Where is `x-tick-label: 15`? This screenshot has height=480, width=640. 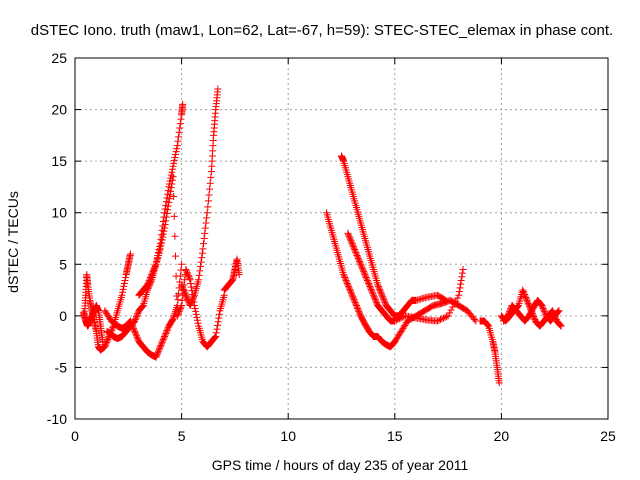
x-tick-label: 15 is located at coordinates (395, 436).